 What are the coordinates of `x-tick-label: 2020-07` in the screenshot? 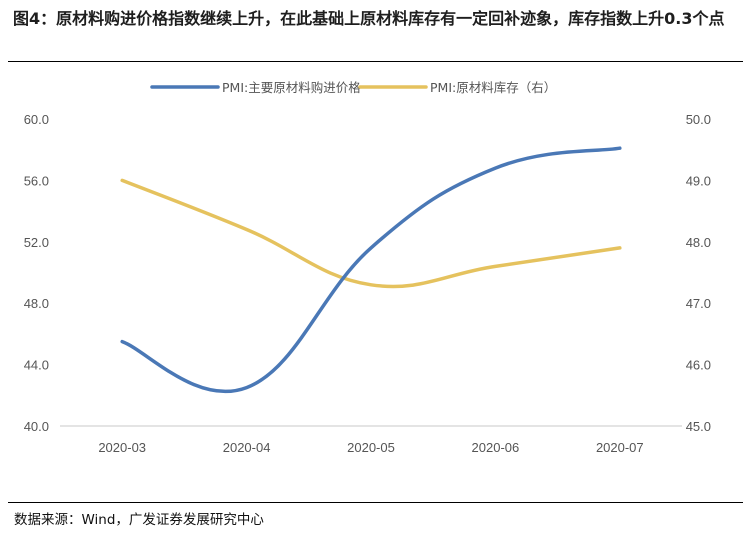 It's located at (620, 447).